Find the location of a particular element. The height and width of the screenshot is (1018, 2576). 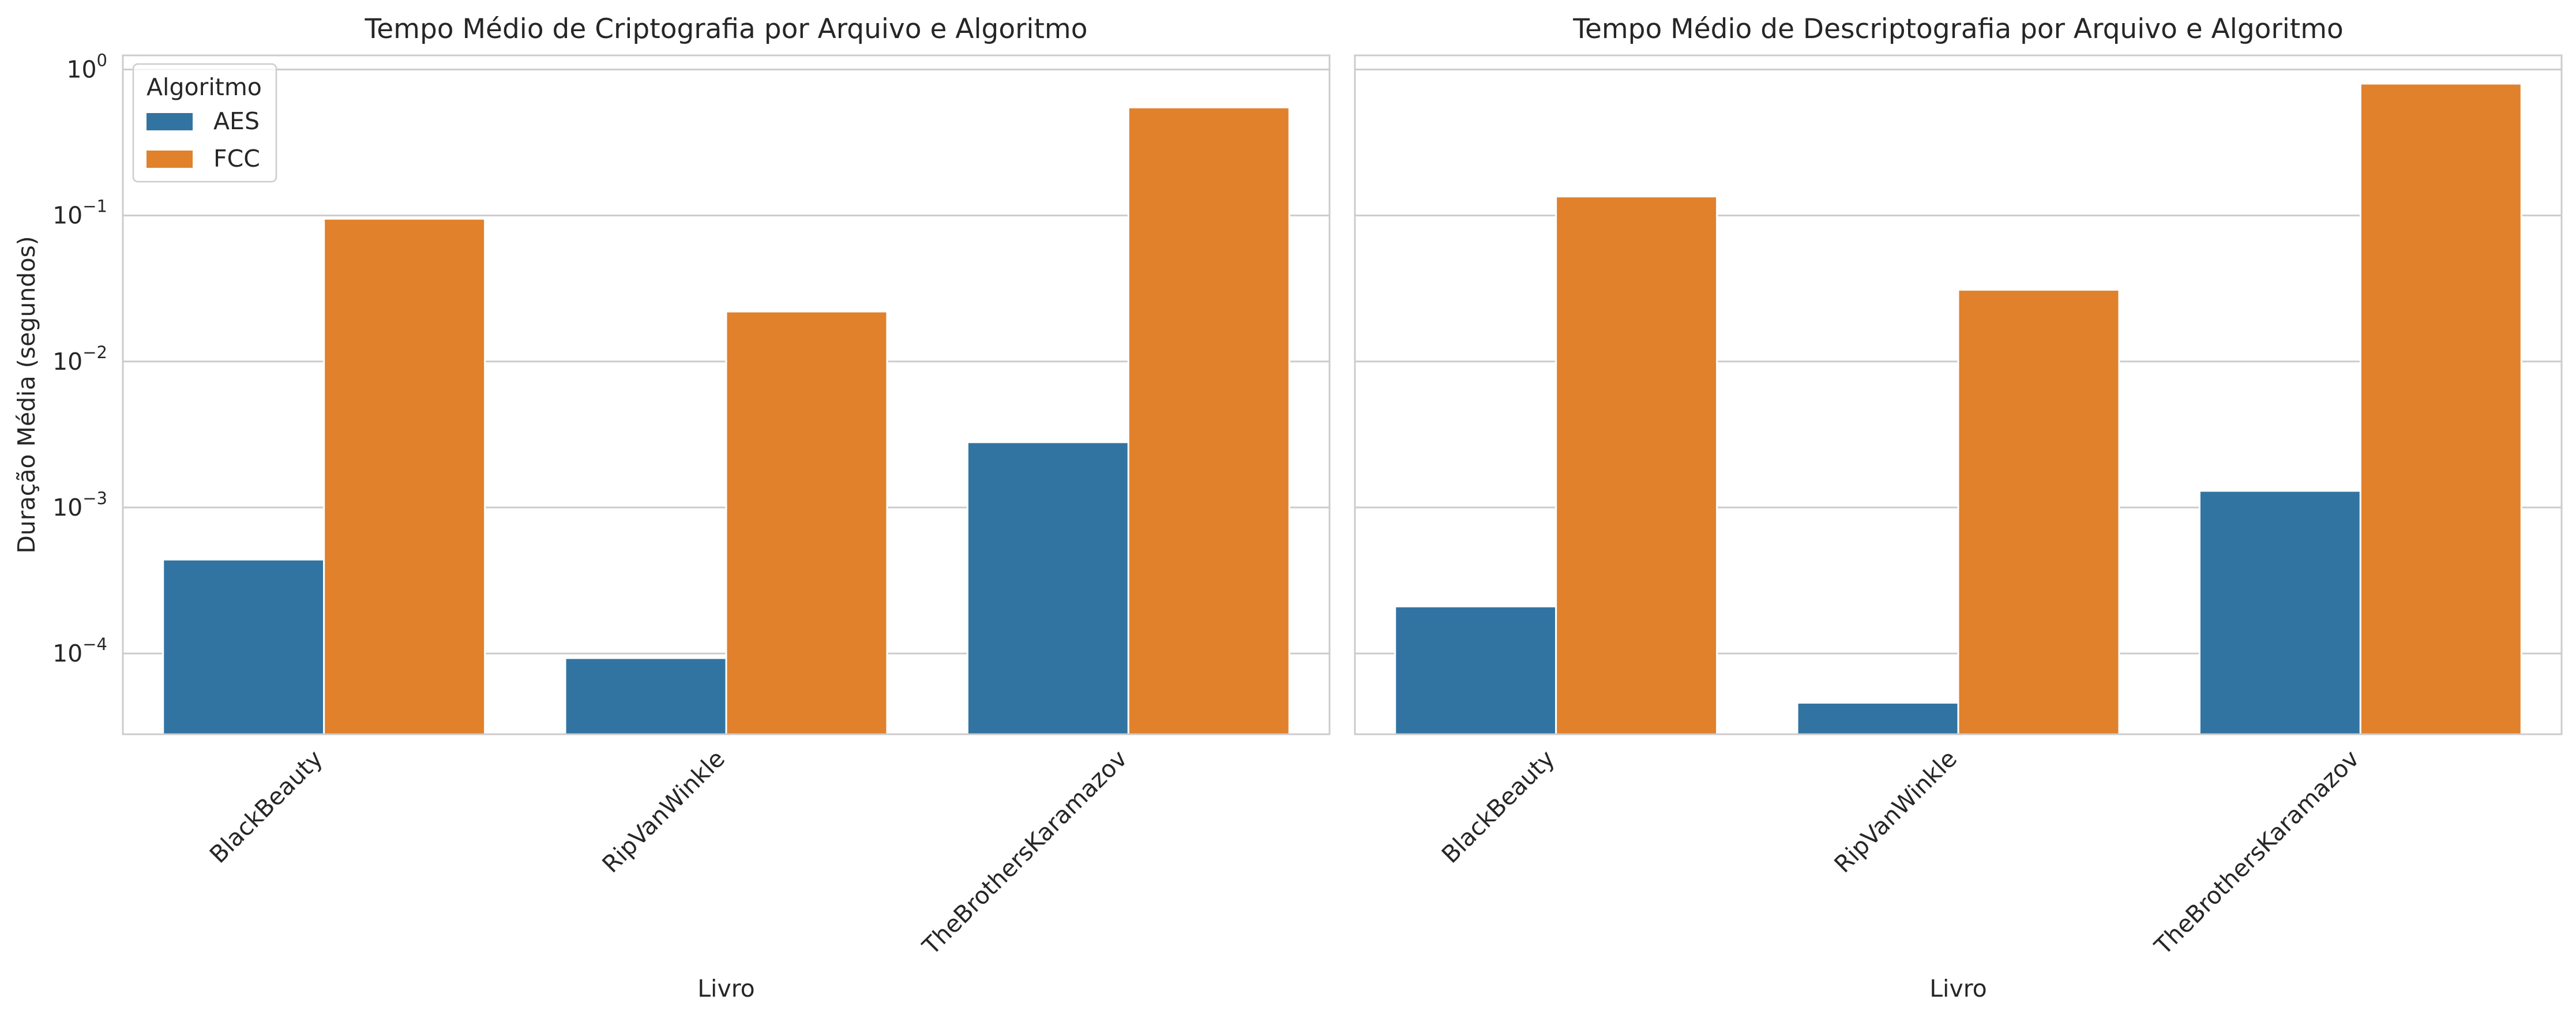

y-tick-labels: 10⁻⁴ 10⁻³ 10⁻² 10⁻¹ 10⁰ is located at coordinates (79, 359).